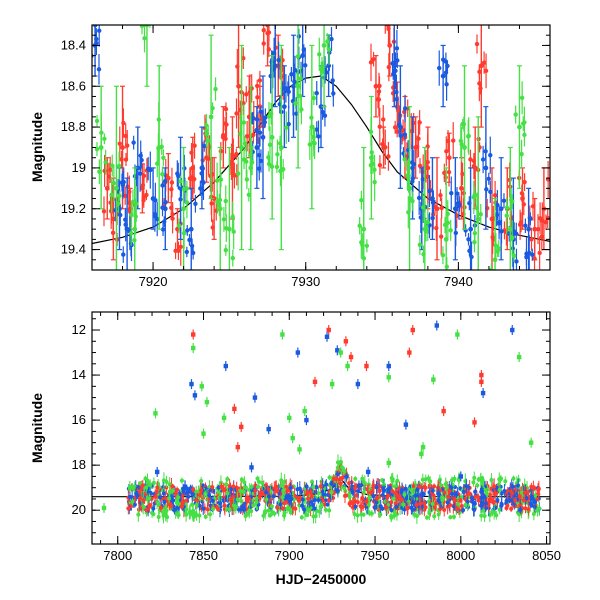  Describe the element at coordinates (73, 249) in the screenshot. I see `zoom-ytick-label: 19.4` at that location.